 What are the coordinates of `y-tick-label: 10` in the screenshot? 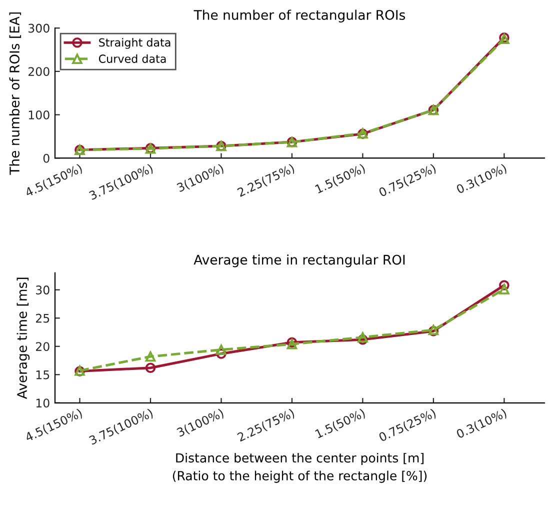 It's located at (43, 403).